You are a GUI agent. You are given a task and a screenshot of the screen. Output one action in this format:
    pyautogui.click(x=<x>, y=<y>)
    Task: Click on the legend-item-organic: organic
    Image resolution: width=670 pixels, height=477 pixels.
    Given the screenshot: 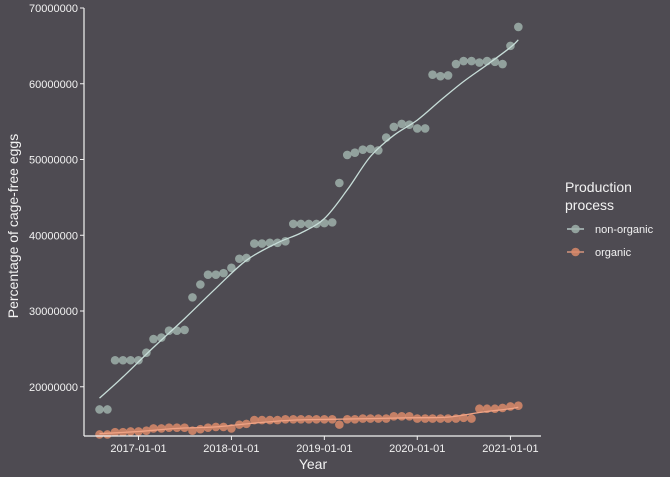 What is the action you would take?
    pyautogui.click(x=599, y=253)
    